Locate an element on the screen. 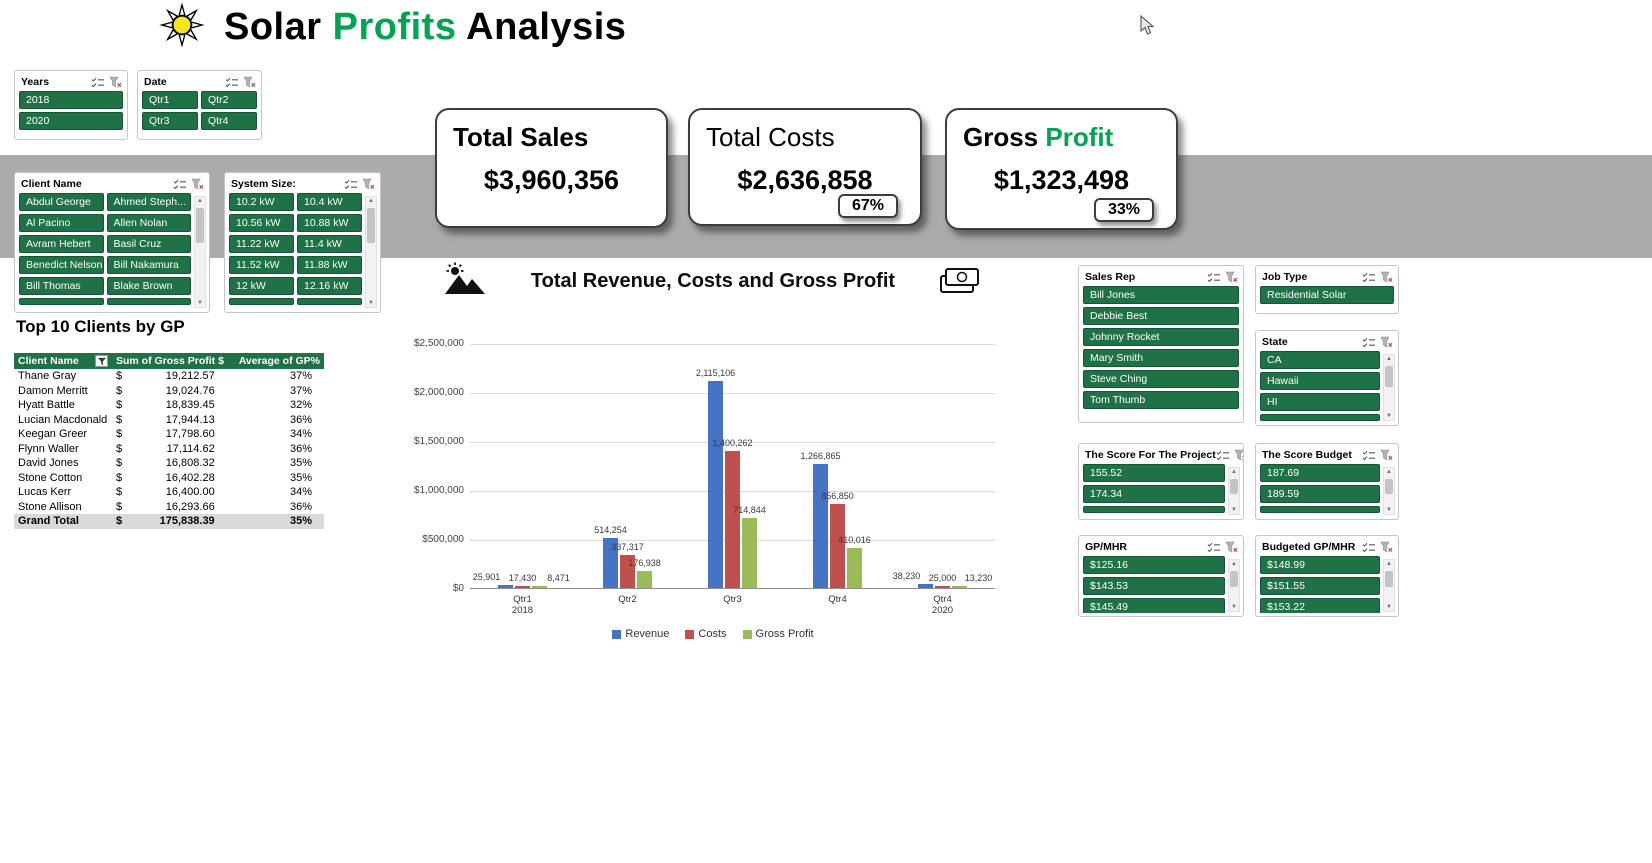 The image size is (1652, 863). slicer-item: Basil Cruz is located at coordinates (148, 244).